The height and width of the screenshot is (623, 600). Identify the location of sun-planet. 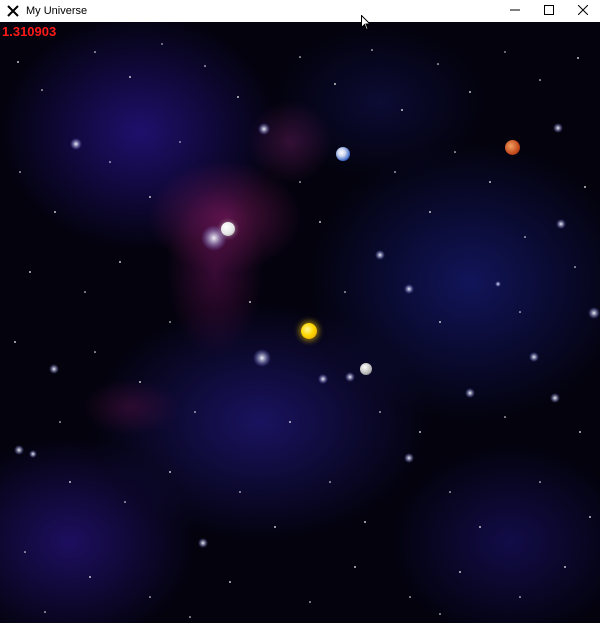
(309, 331).